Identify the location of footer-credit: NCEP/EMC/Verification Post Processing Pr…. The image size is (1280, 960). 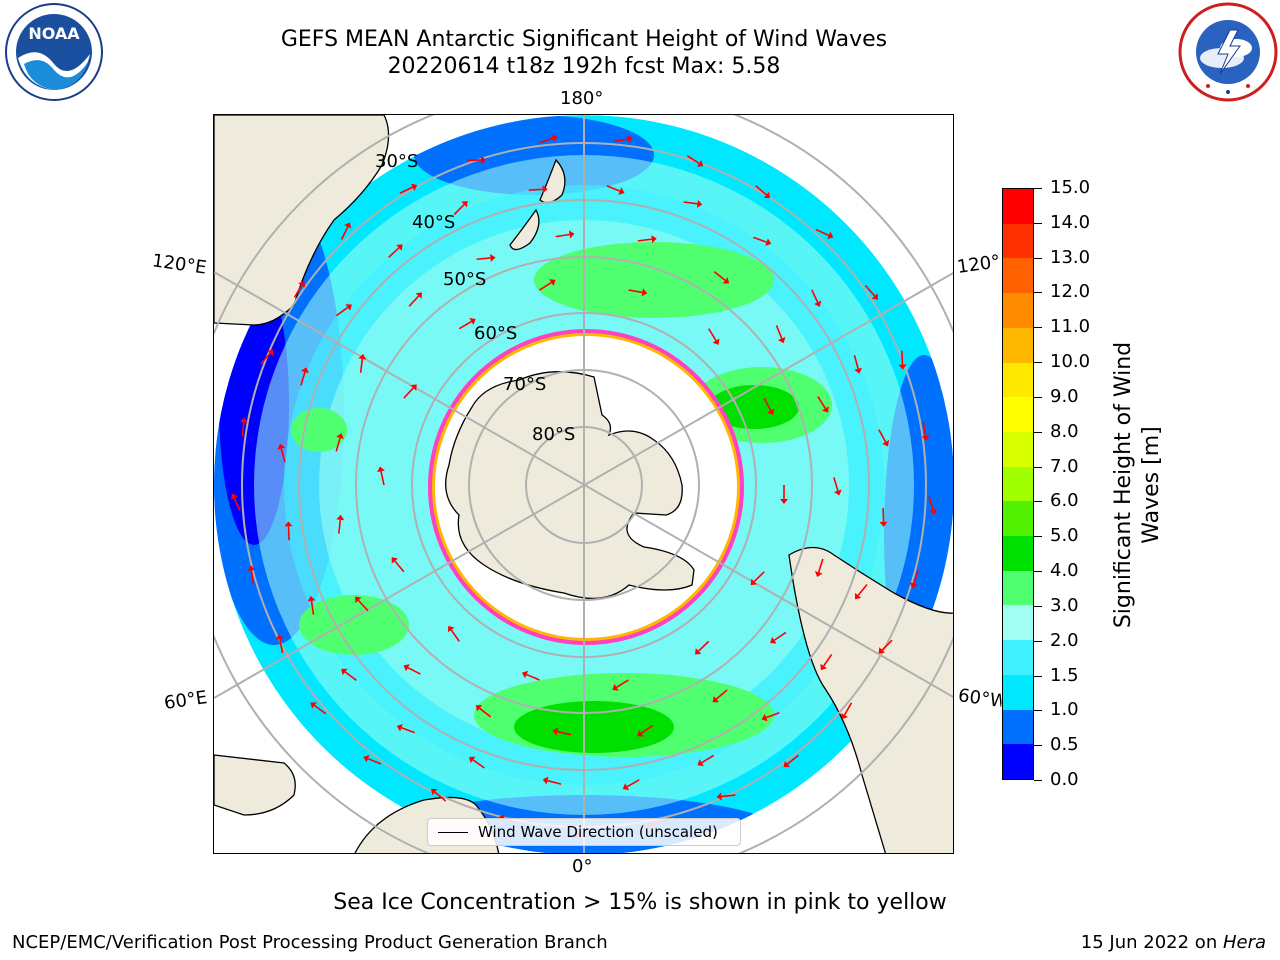
(310, 942).